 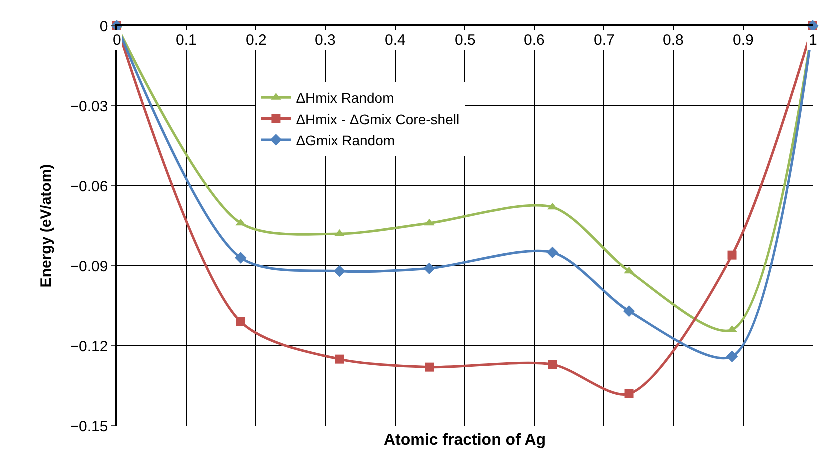 What do you see at coordinates (325, 40) in the screenshot?
I see `x-tick-label: 0.3` at bounding box center [325, 40].